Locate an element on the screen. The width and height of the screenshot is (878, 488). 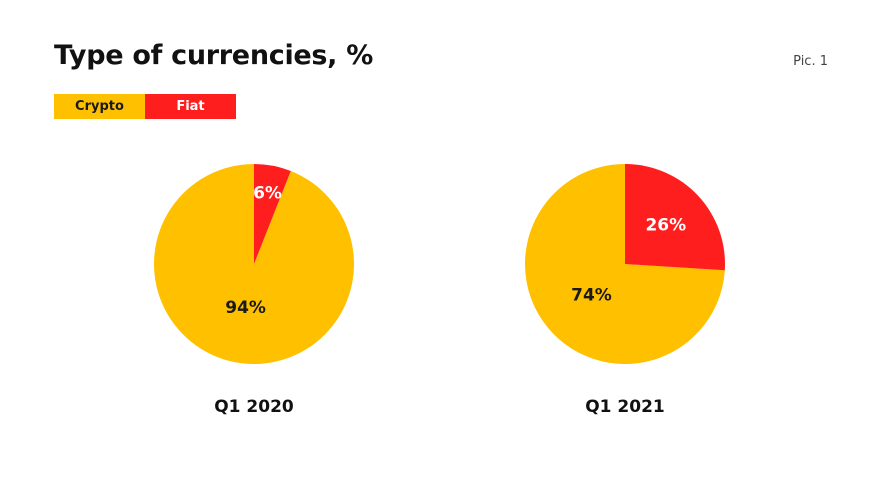
legend-label-crypto: Crypto is located at coordinates (99, 106).